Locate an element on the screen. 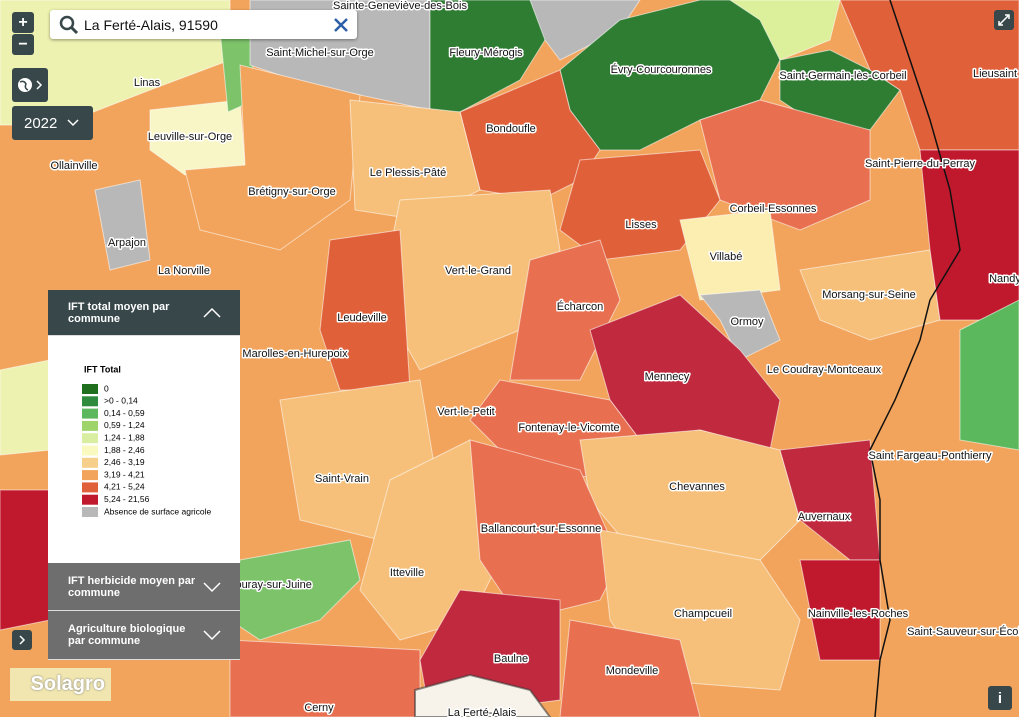 Image resolution: width=1019 pixels, height=717 pixels. legend-label: 2,46 - 3,19 is located at coordinates (124, 462).